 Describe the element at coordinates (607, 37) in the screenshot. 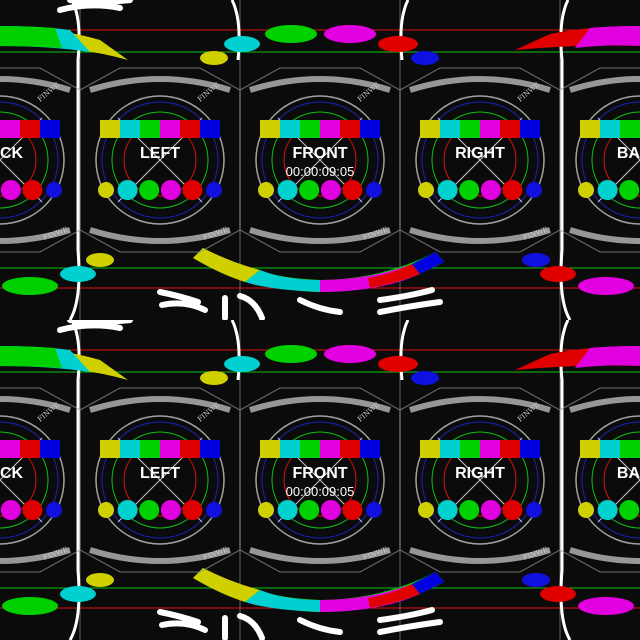

I see `top-arc-band` at that location.